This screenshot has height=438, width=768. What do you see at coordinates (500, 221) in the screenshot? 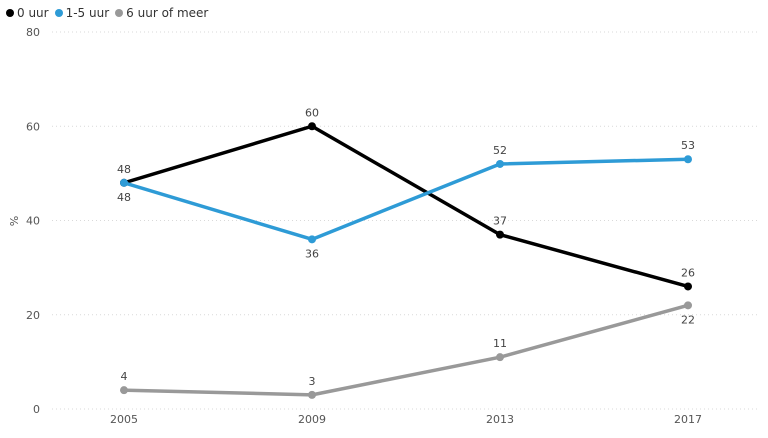
I see `data-label: 37` at bounding box center [500, 221].